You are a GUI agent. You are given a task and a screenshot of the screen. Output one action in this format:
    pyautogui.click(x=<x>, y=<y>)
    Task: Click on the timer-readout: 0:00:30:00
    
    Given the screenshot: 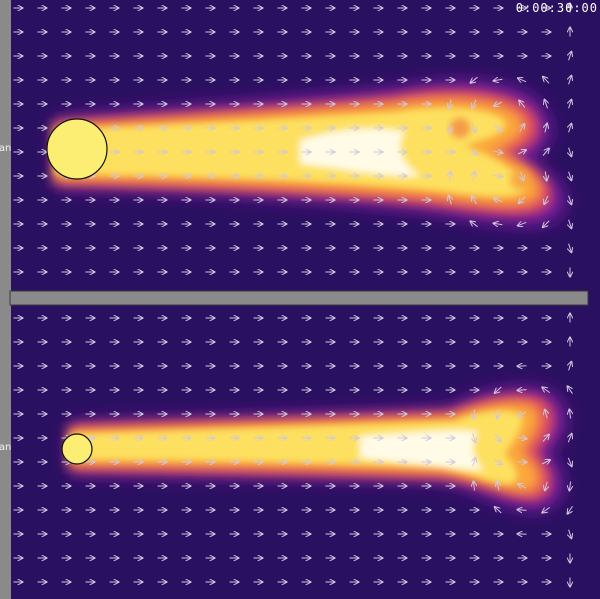 What is the action you would take?
    pyautogui.click(x=556, y=8)
    